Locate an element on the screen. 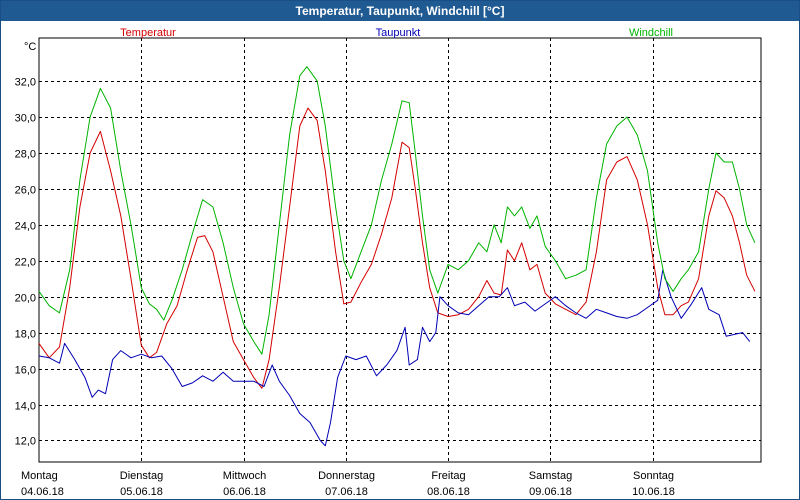  x-tick-day: Donnerstag is located at coordinates (346, 476).